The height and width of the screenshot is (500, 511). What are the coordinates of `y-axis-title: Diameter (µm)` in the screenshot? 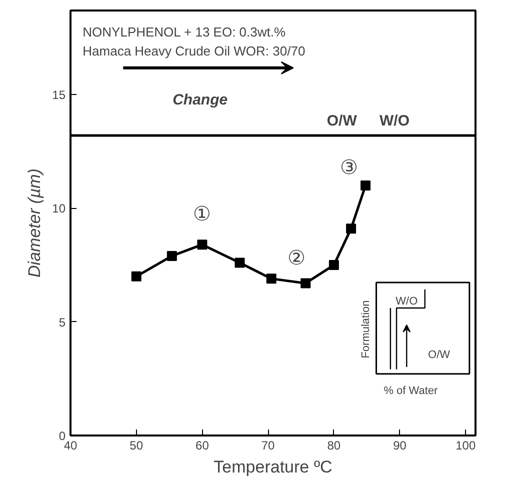 It's located at (34, 223).